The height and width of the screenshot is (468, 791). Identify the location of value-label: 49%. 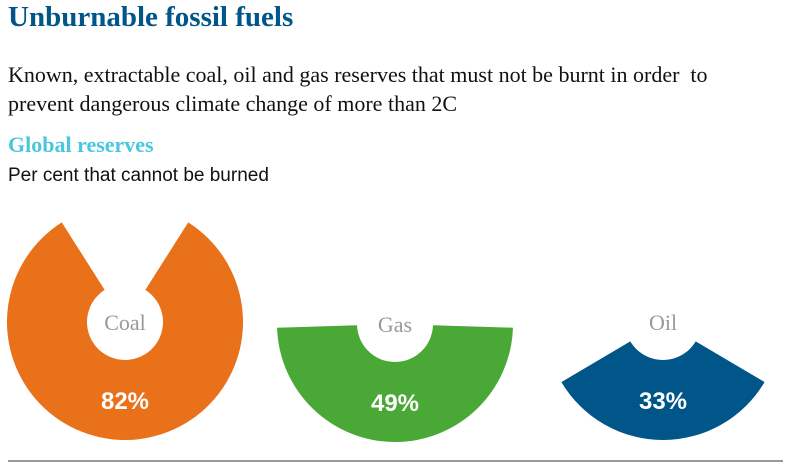
(395, 403).